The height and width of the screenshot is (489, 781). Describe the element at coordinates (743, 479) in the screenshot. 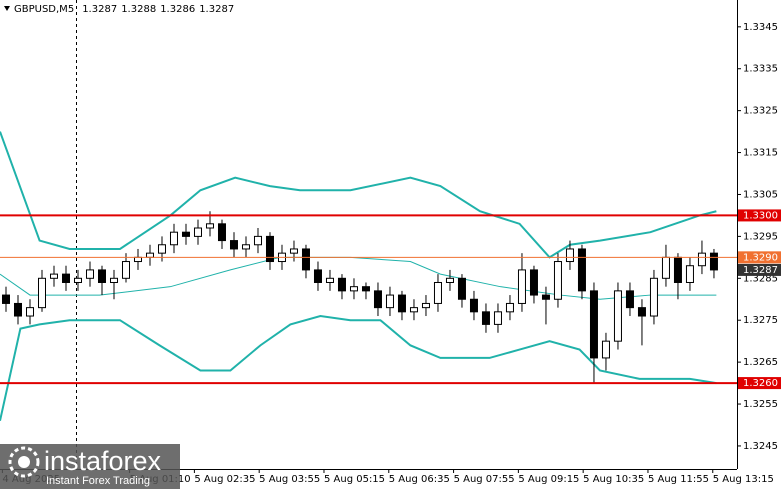

I see `x-tick-label: 5 Aug 13:15` at that location.